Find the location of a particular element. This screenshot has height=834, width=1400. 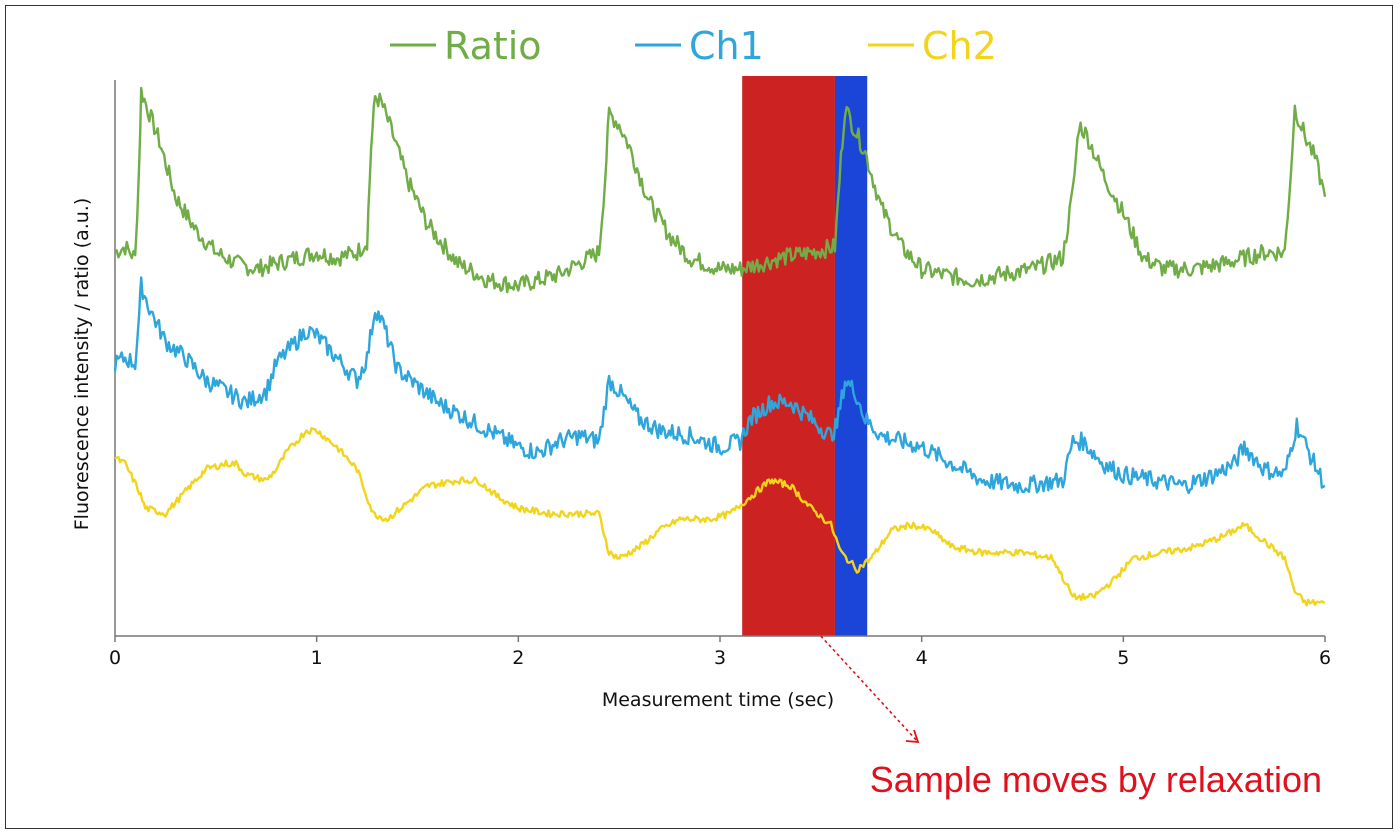

y-axis-label: Fluorescence intensity / ratio (a.u.) is located at coordinates (82, 364).